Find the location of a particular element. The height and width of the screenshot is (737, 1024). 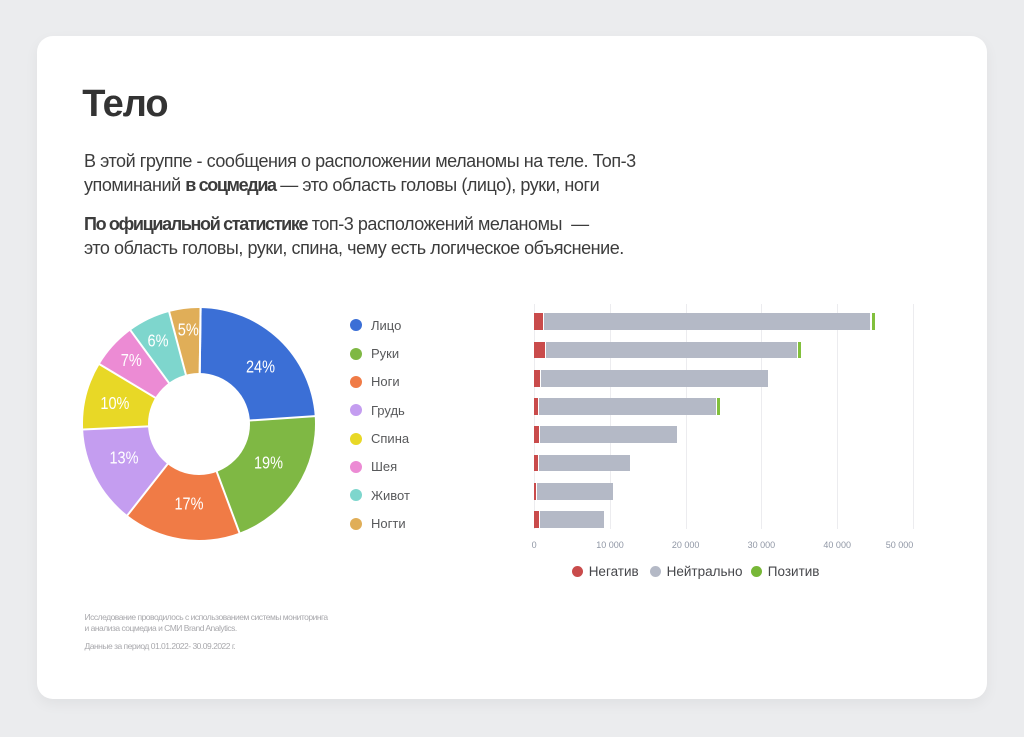

svg-text: 13% is located at coordinates (124, 457).